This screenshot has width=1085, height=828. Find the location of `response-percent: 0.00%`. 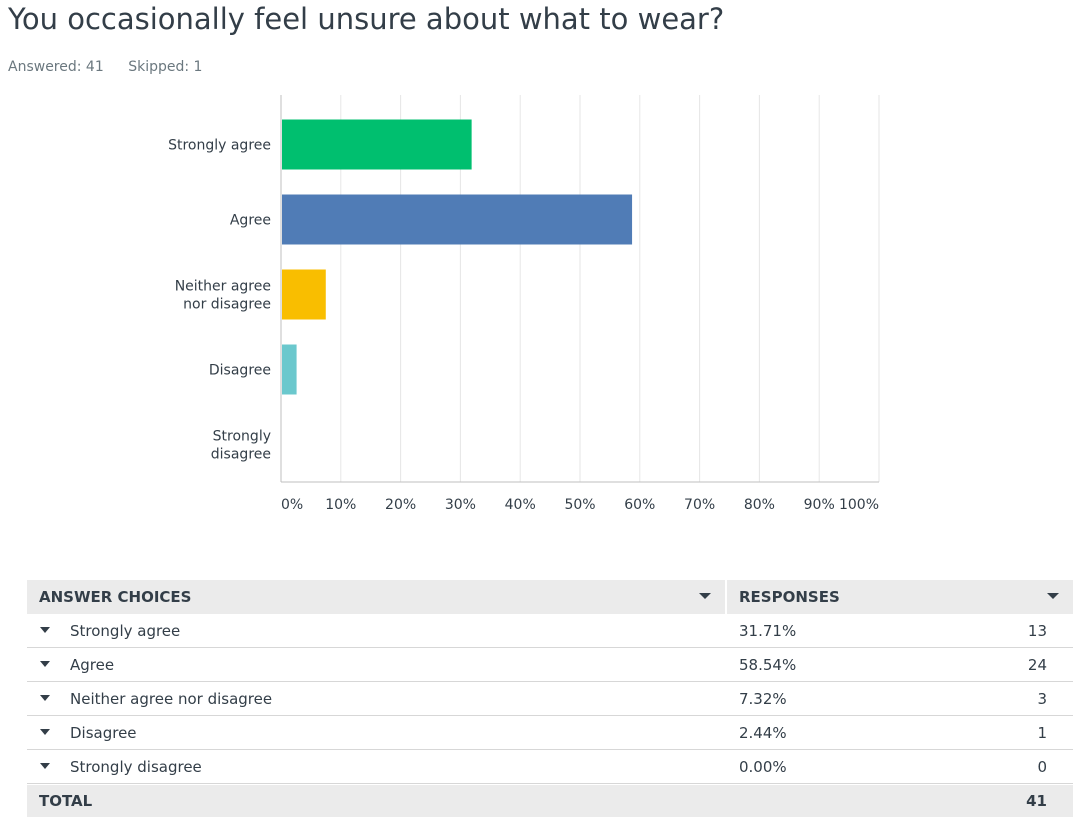

response-percent: 0.00% is located at coordinates (763, 766).